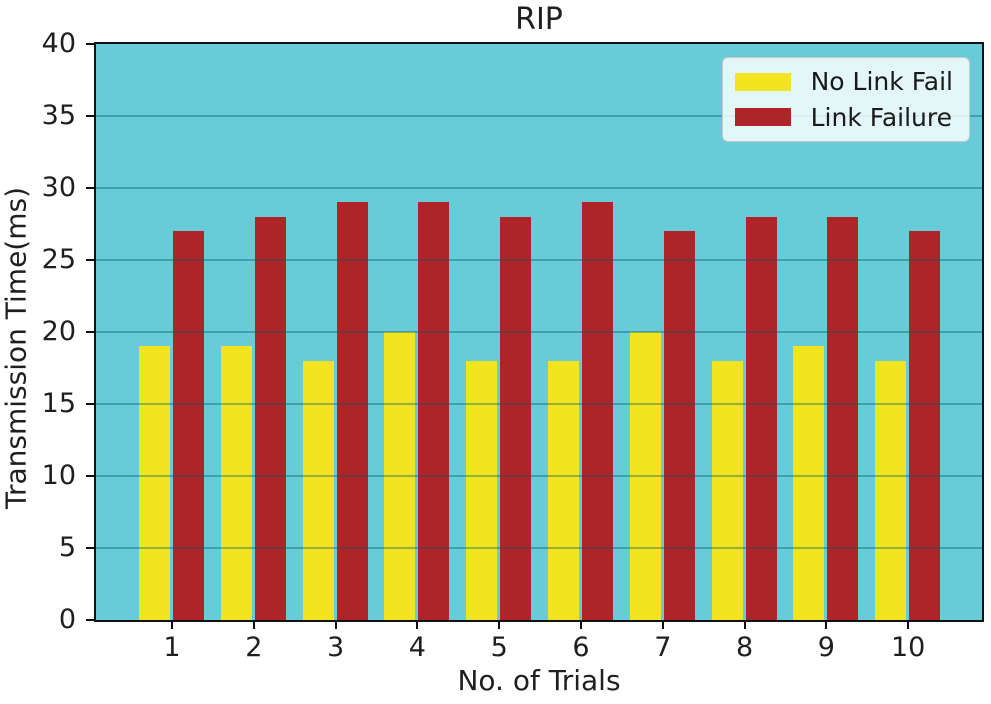 Image resolution: width=991 pixels, height=704 pixels. I want to click on y-tick-label-20: 20, so click(58, 331).